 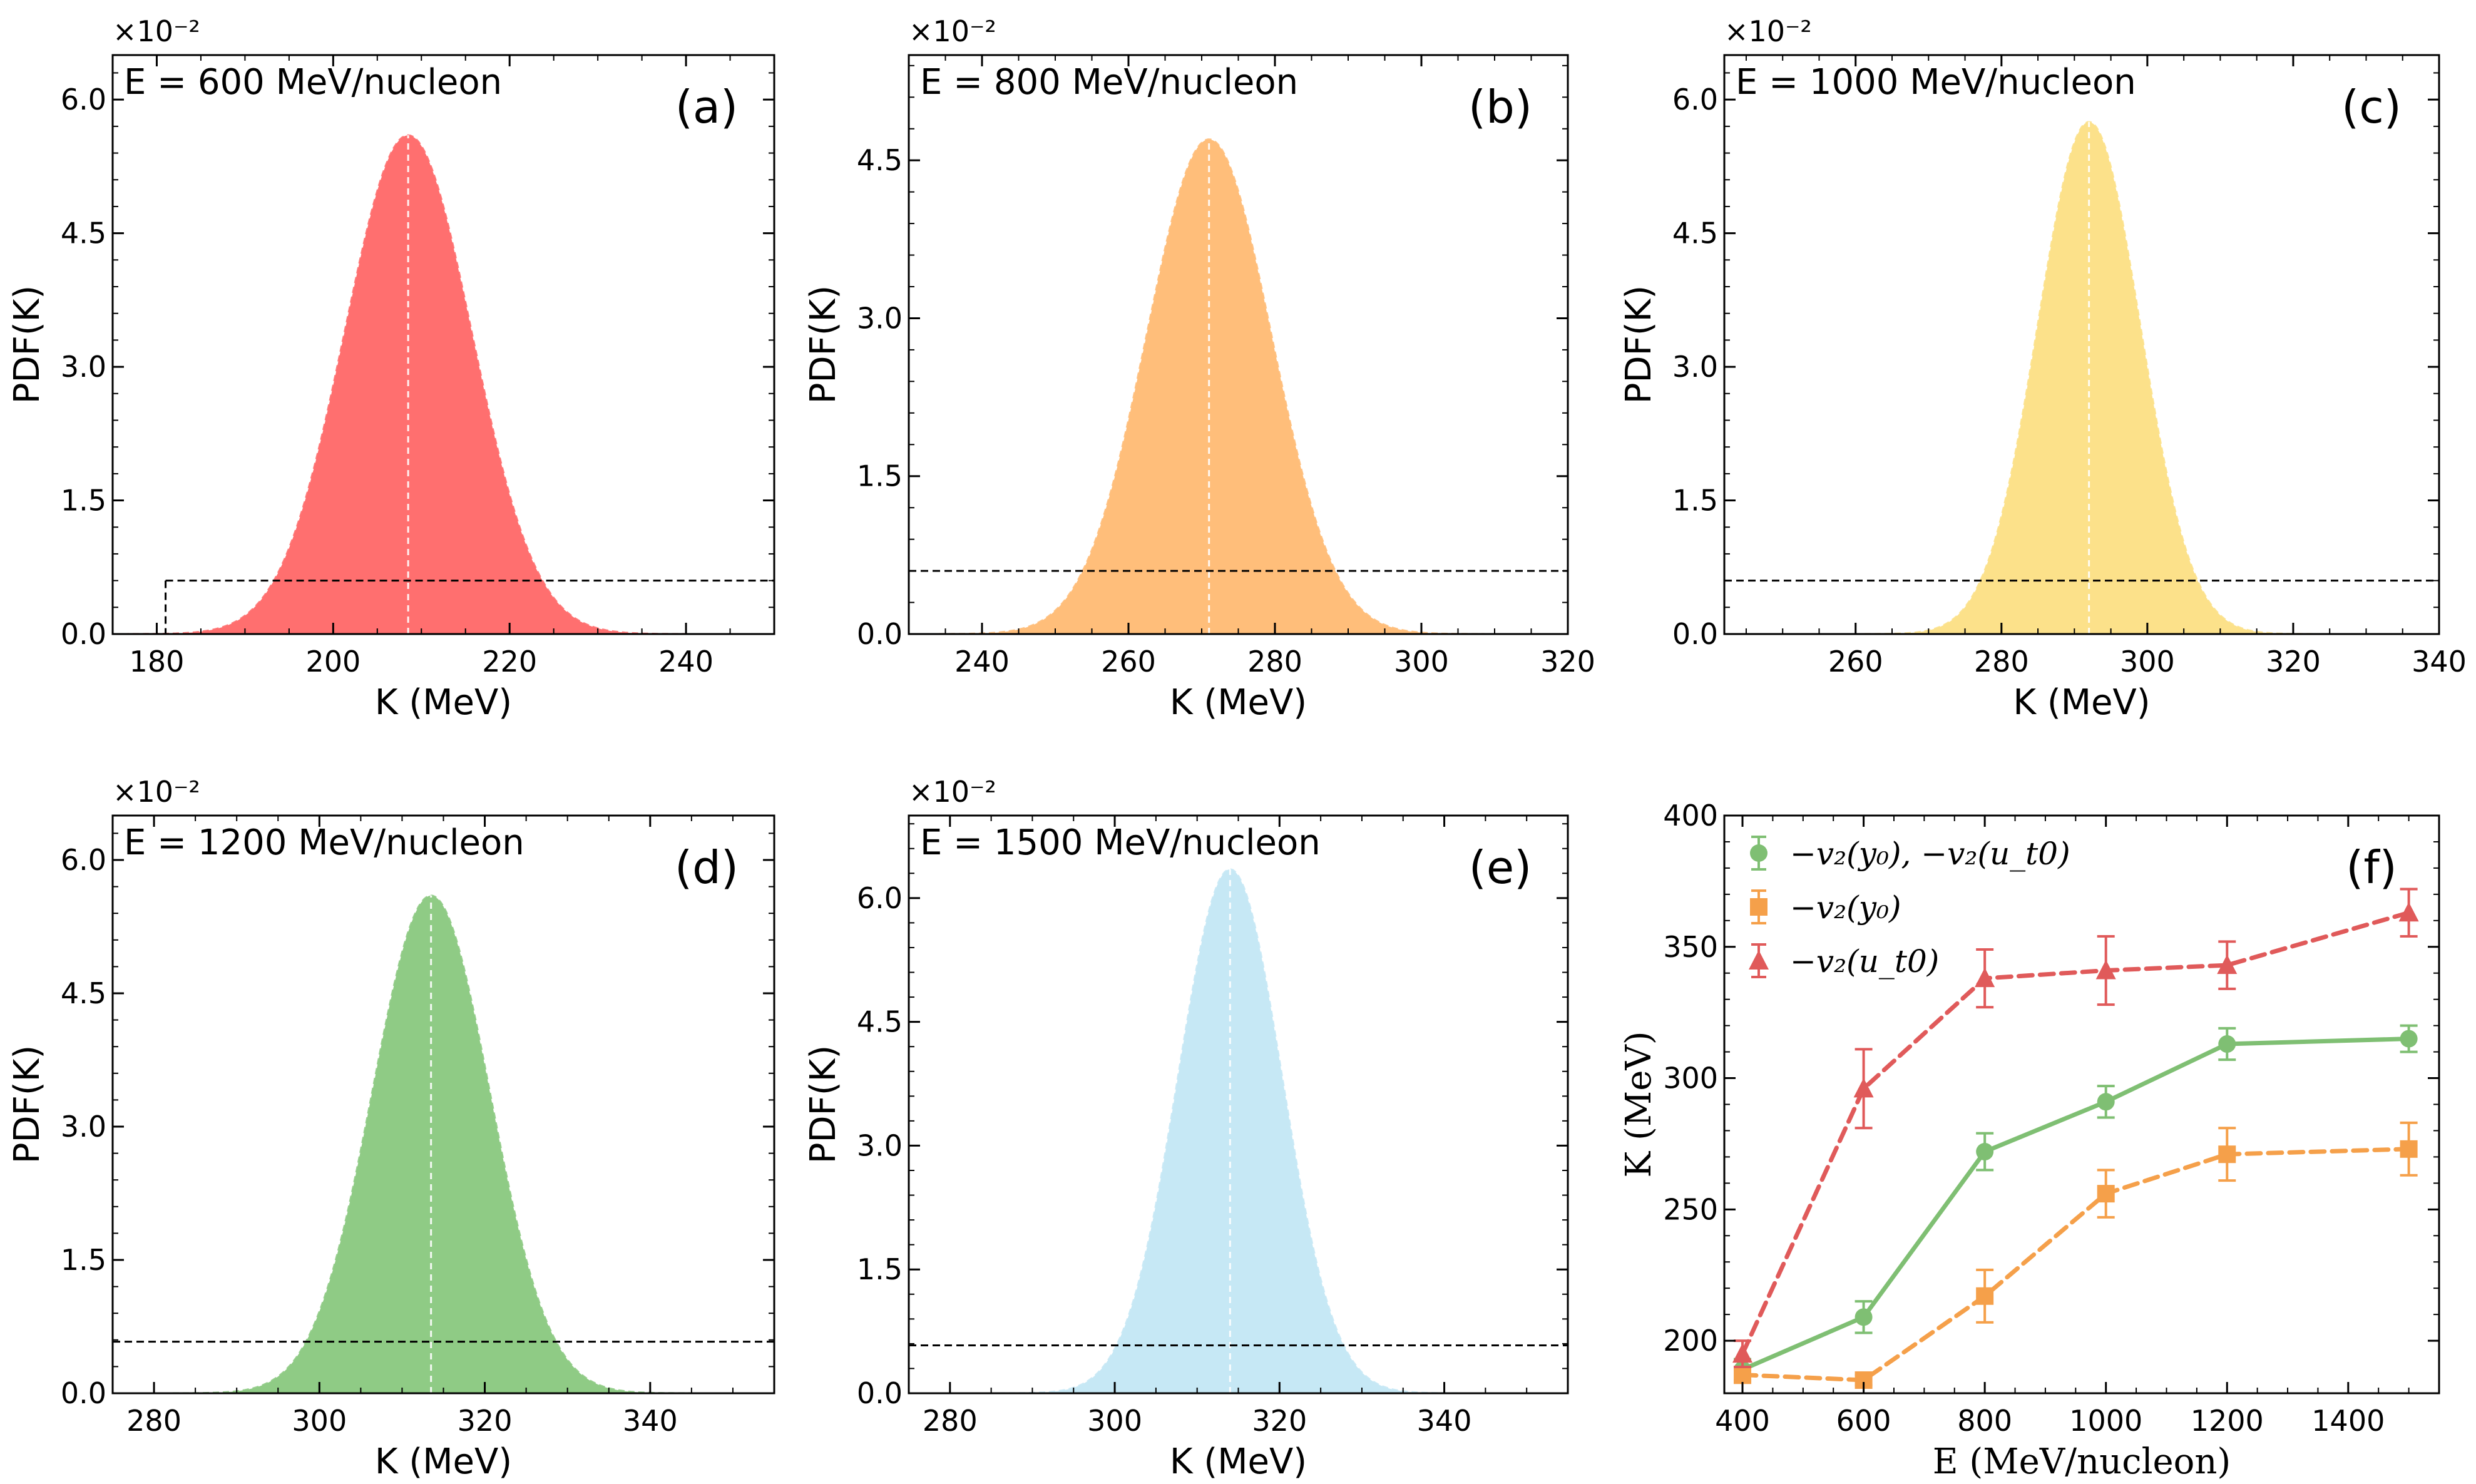 I want to click on y-tick-label: 200, so click(x=1690, y=1341).